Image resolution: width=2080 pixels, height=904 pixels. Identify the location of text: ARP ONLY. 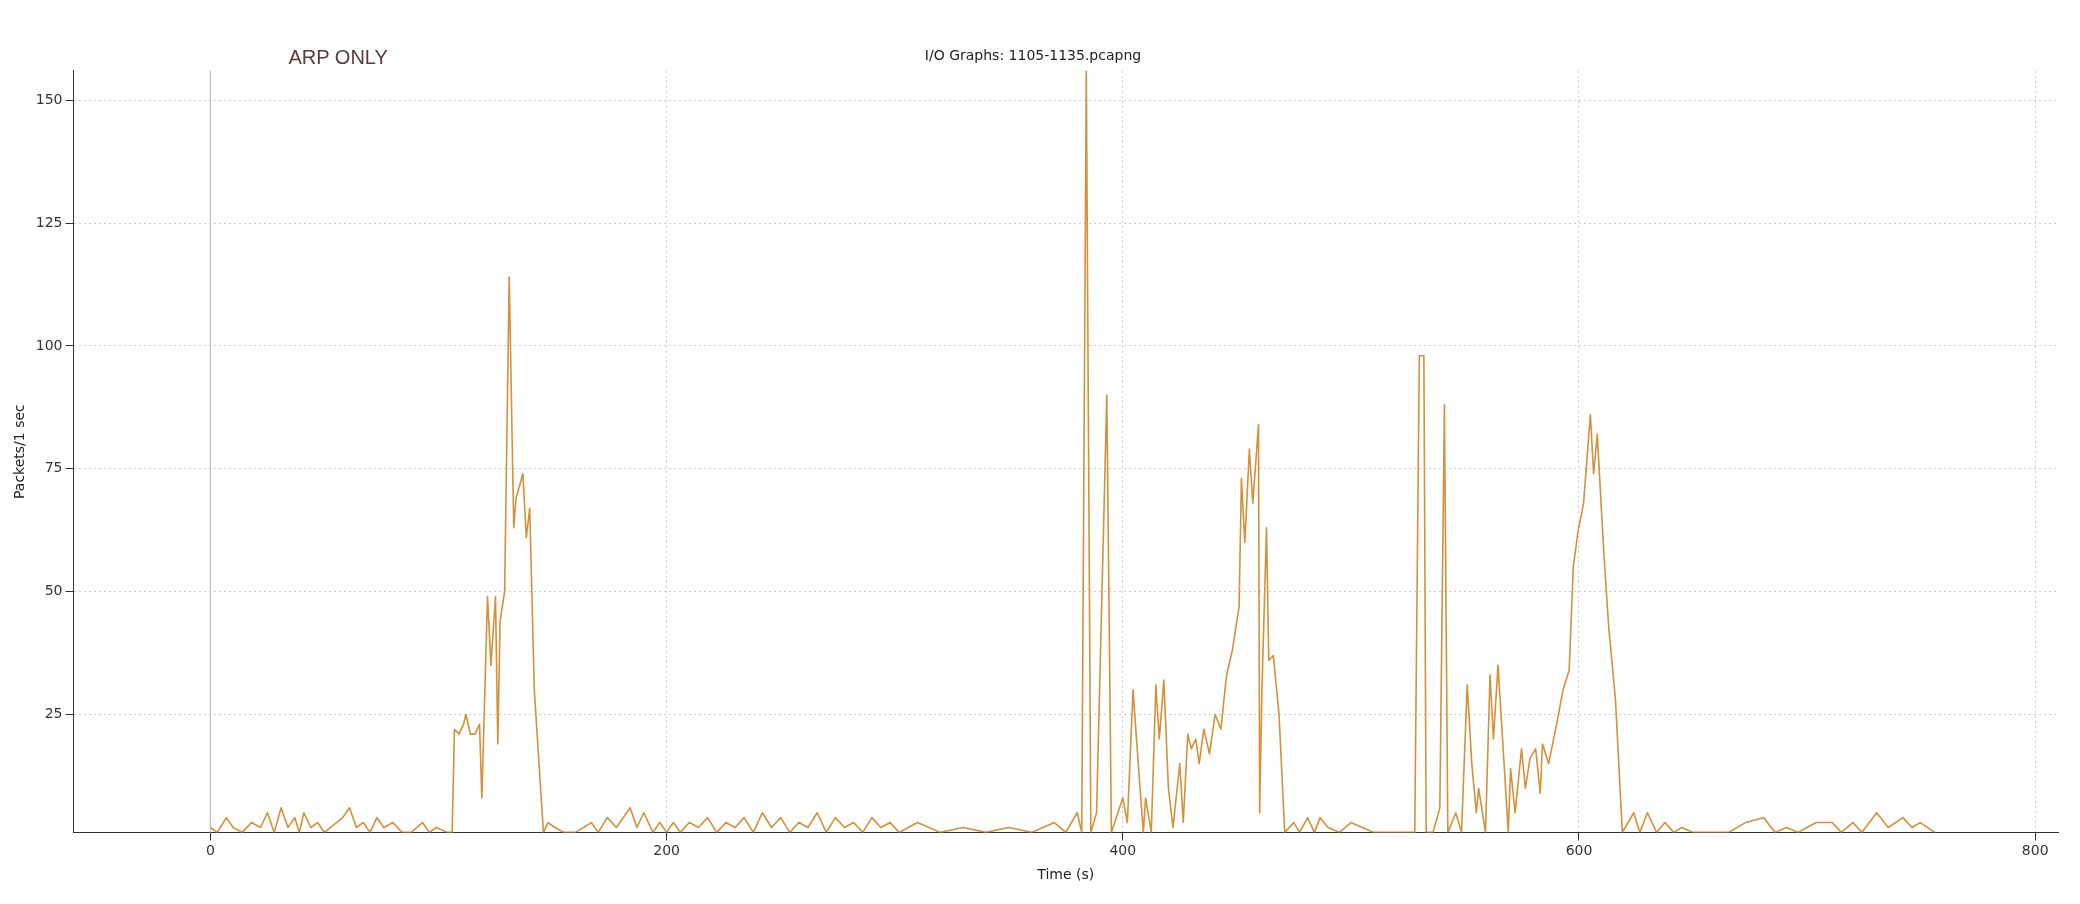
(338, 57).